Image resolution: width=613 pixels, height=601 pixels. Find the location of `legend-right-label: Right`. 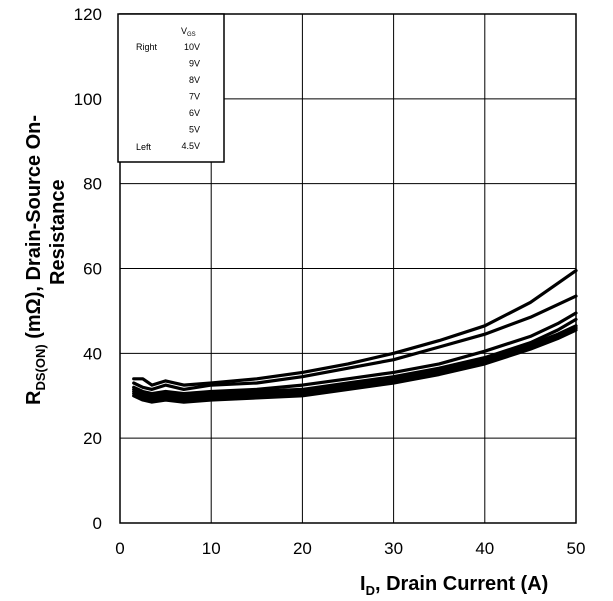

legend-right-label: Right is located at coordinates (147, 47).